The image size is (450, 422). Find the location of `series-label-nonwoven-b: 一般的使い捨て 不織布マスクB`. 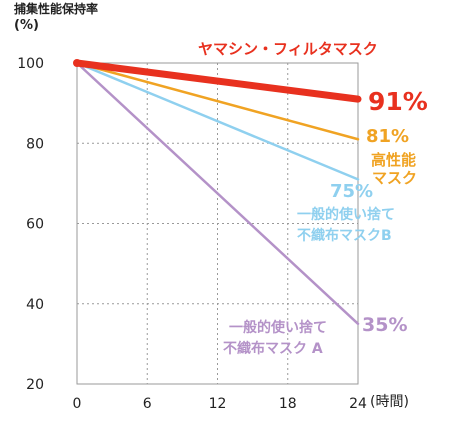

series-label-nonwoven-b: 一般的使い捨て 不織布マスクB is located at coordinates (346, 226).